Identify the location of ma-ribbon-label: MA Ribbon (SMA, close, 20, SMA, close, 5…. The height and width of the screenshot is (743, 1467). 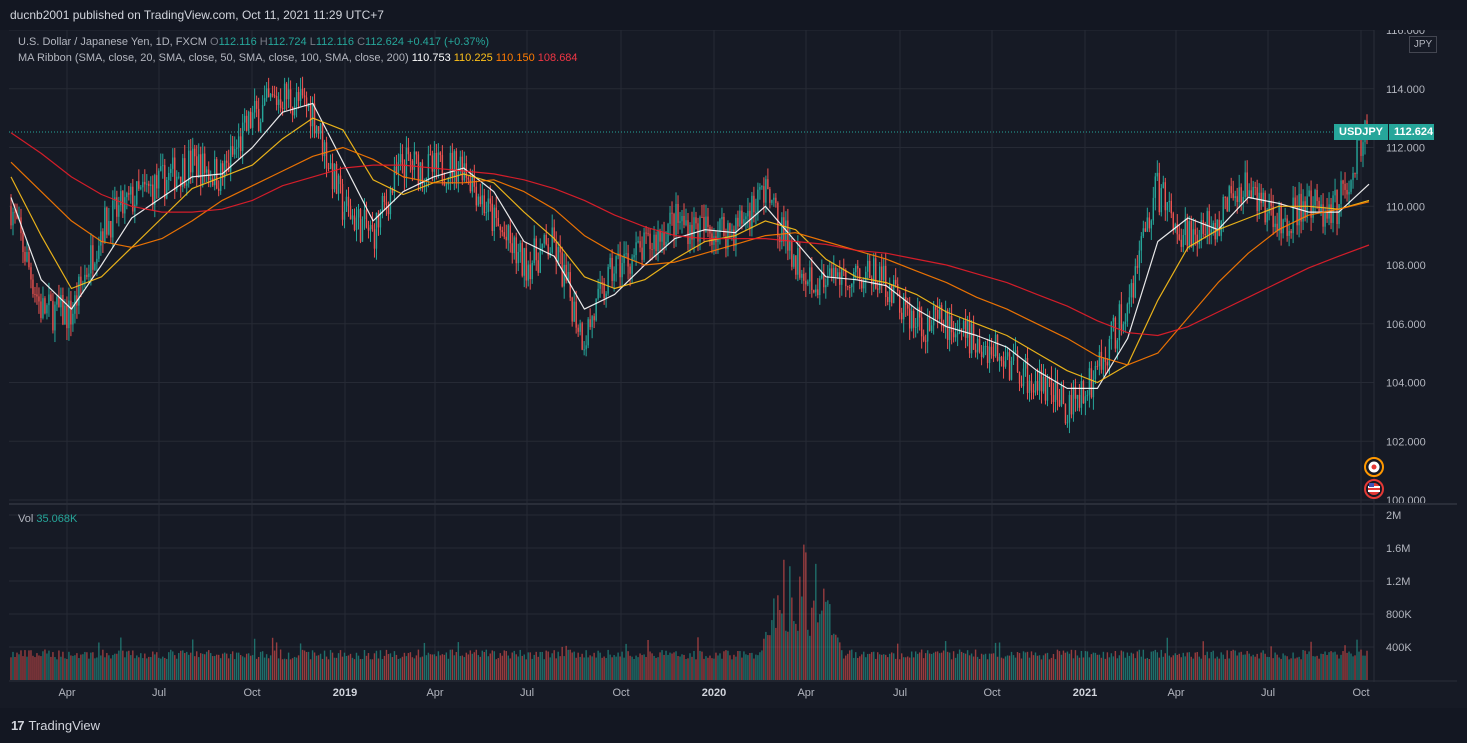
(213, 58).